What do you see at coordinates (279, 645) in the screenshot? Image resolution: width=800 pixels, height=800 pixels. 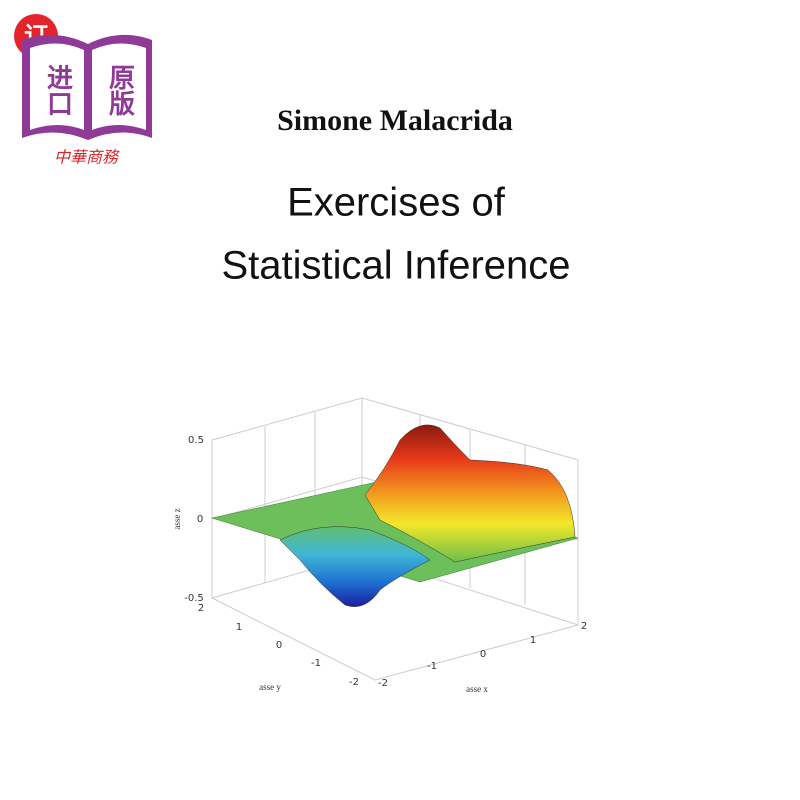 I see `y-tick: 0` at bounding box center [279, 645].